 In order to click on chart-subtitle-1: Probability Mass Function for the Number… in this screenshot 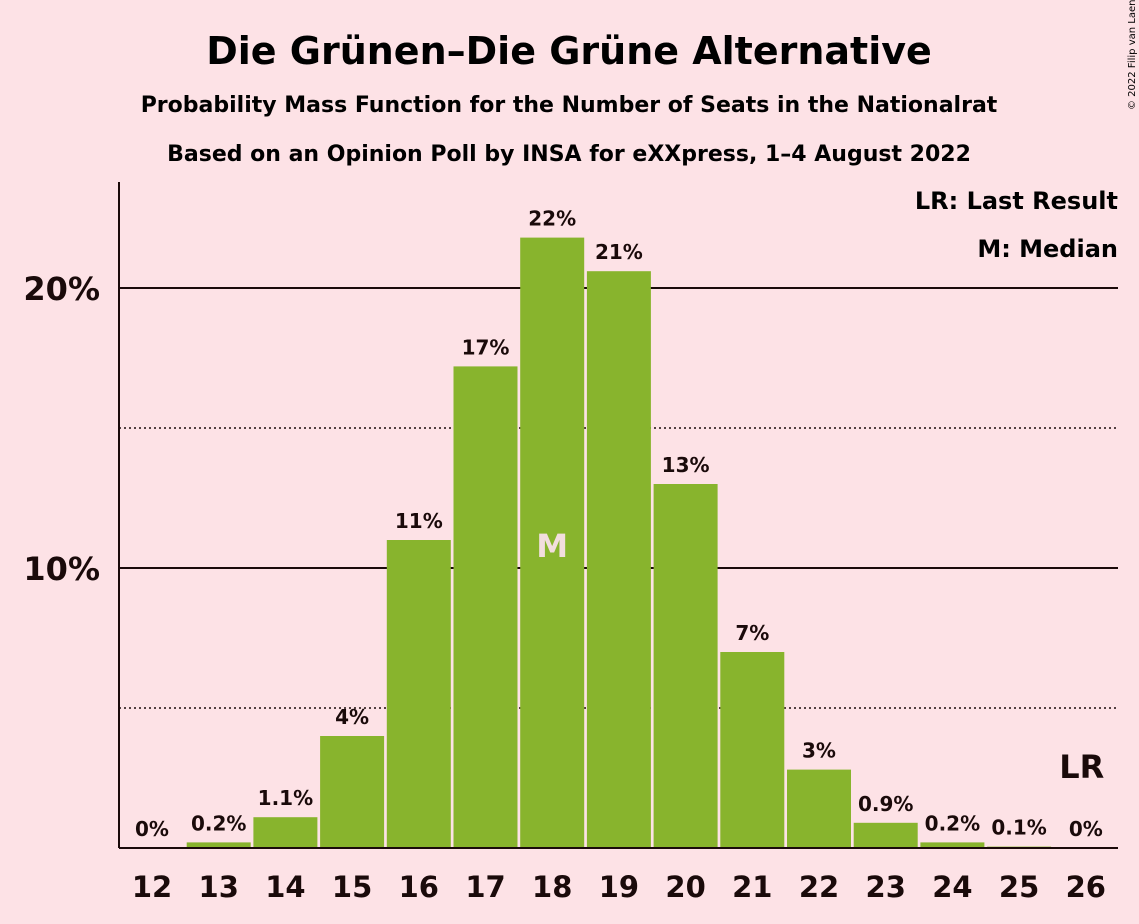, I will do `click(569, 105)`.